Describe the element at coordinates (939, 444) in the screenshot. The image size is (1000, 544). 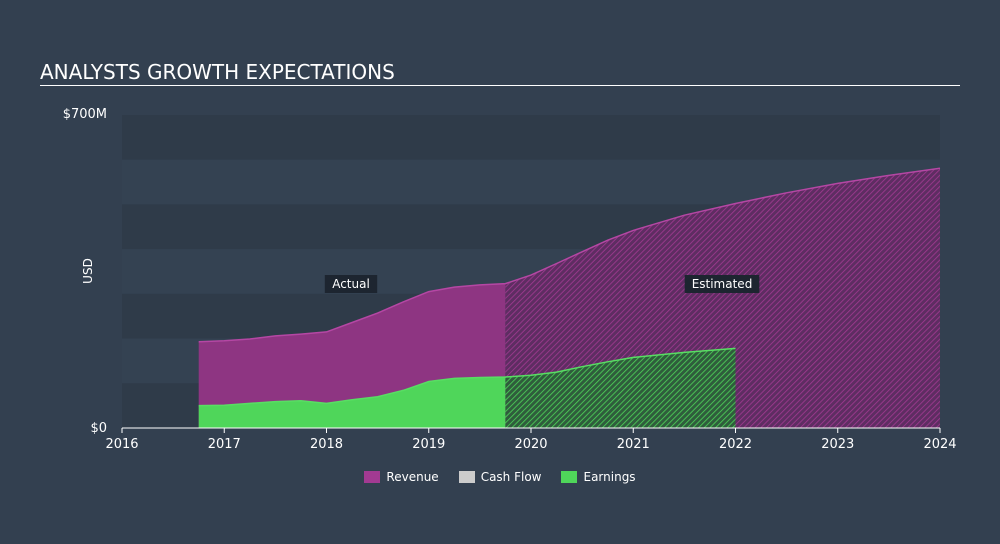
I see `x-tick-label: 2024` at that location.